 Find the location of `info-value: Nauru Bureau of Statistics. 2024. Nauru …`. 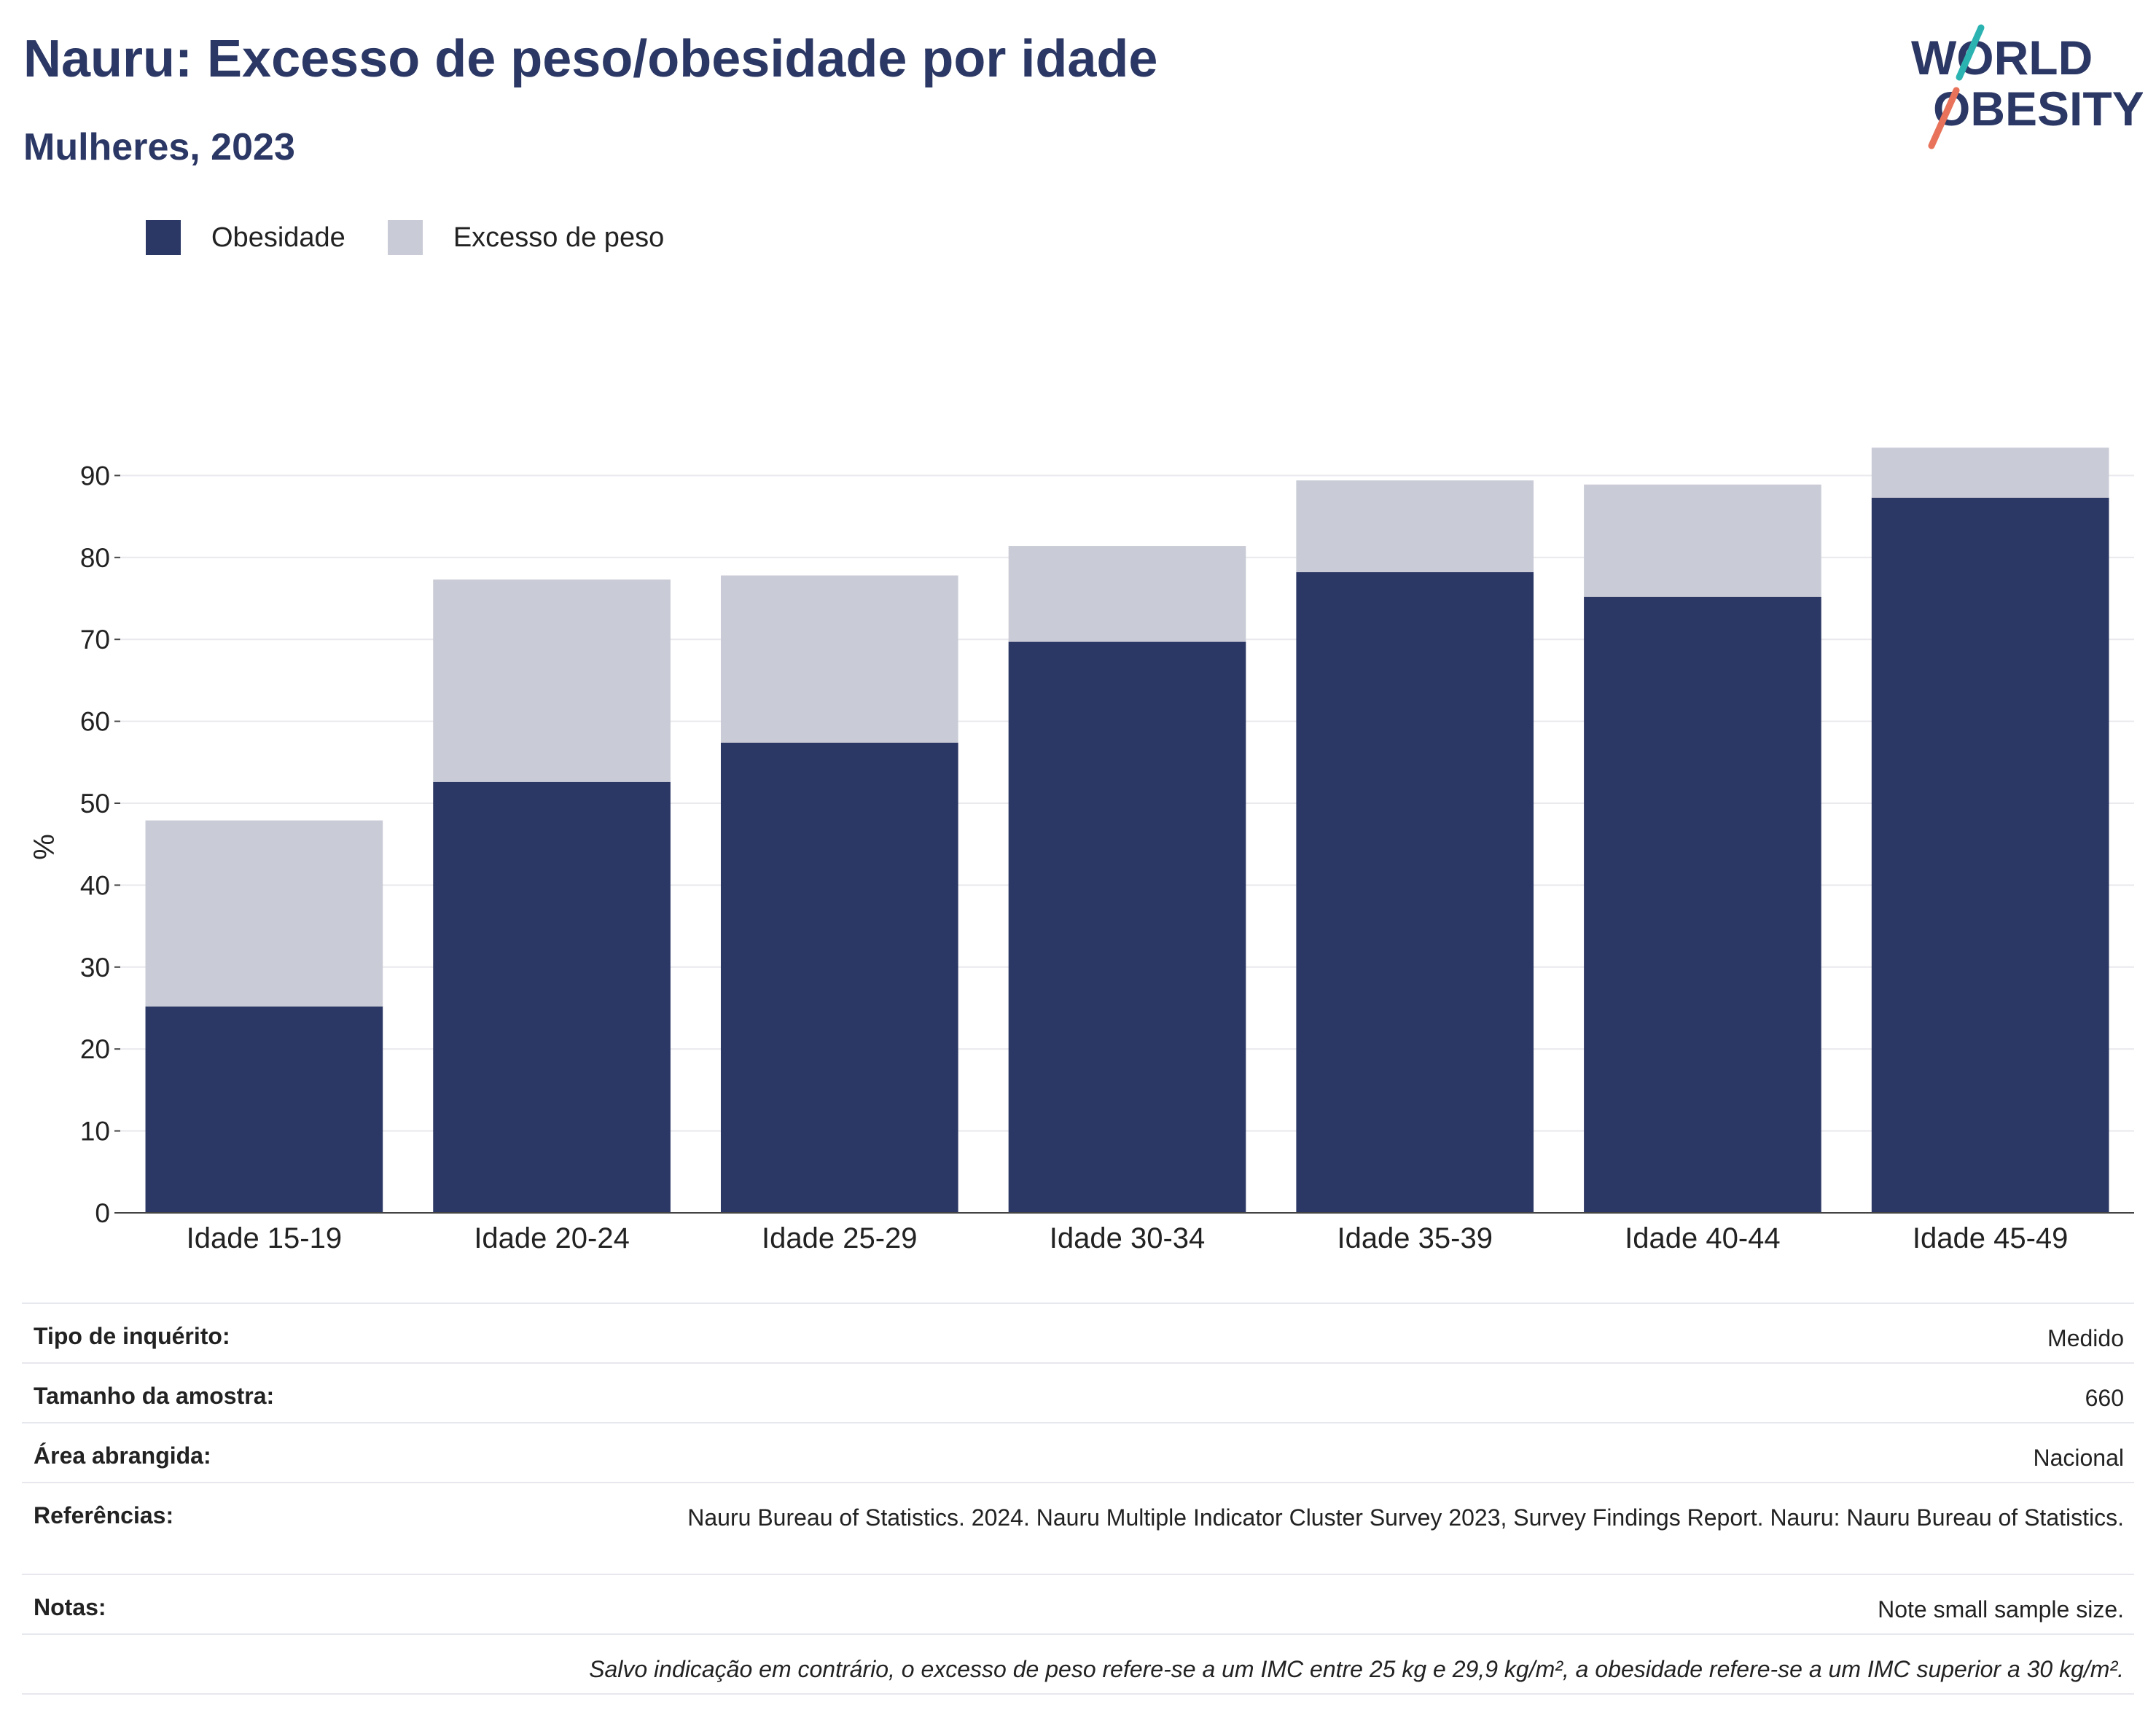

info-value: Nauru Bureau of Statistics. 2024. Nauru … is located at coordinates (1406, 1517).